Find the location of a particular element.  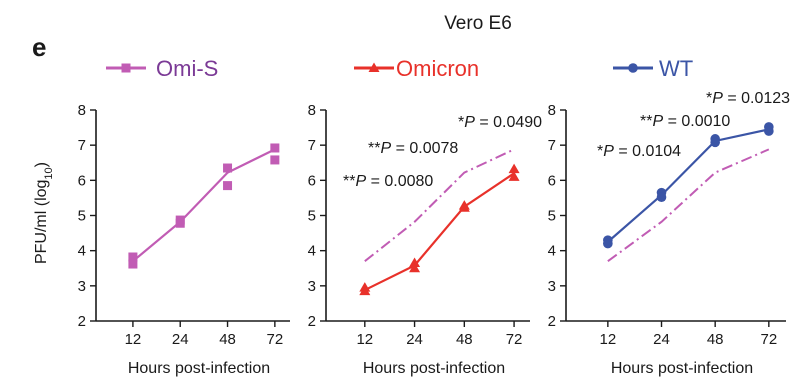

y-axis-title-main: PFU/ml (log is located at coordinates (41, 222).